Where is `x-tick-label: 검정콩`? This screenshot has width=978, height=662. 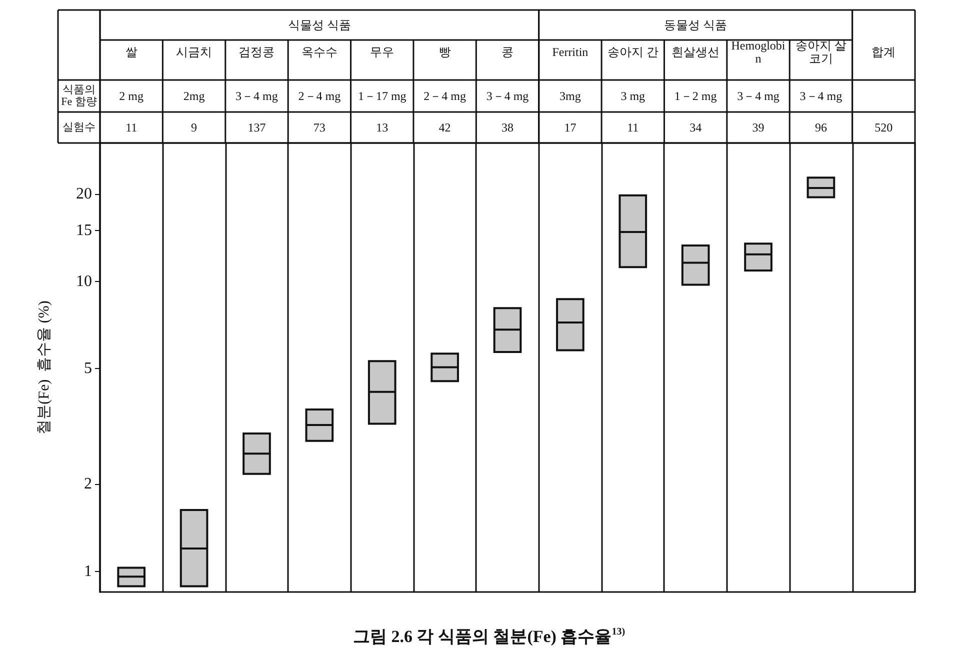 x-tick-label: 검정콩 is located at coordinates (256, 52).